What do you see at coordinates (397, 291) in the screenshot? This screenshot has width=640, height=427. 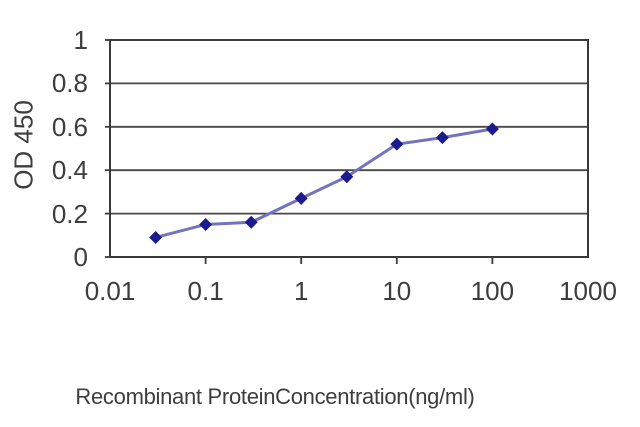 I see `x-tick-label: 10` at bounding box center [397, 291].